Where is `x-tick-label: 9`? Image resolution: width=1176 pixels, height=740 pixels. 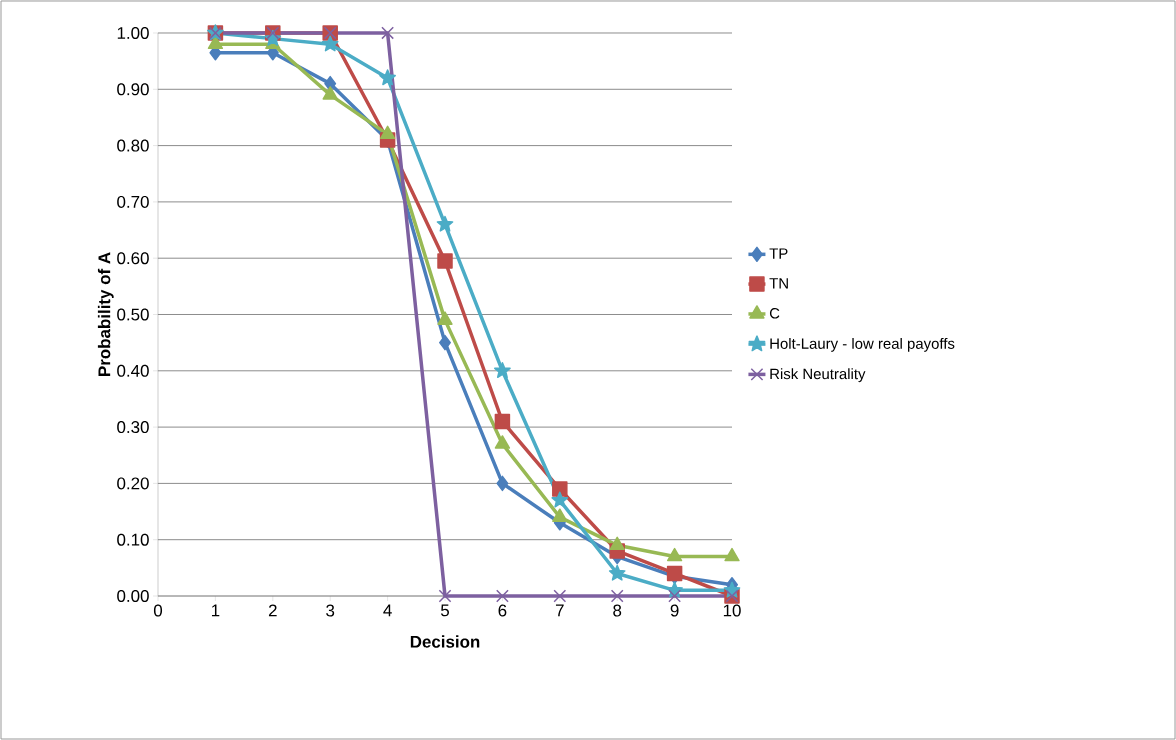 x-tick-label: 9 is located at coordinates (674, 610).